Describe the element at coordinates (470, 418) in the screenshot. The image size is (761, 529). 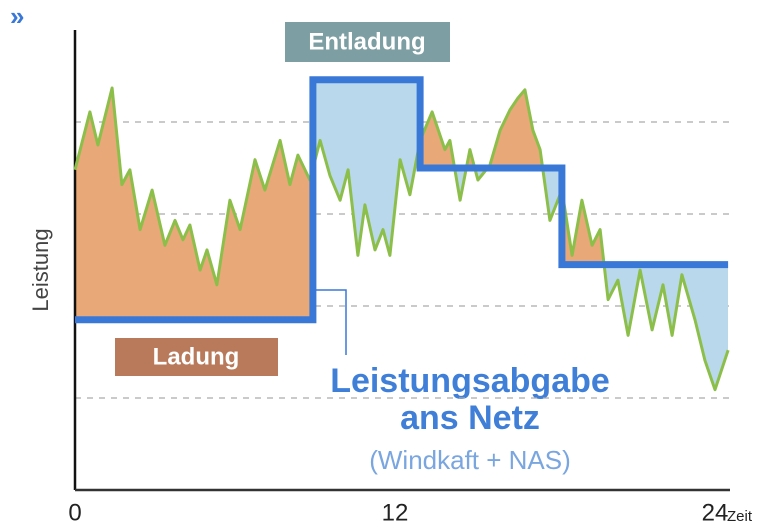
I see `series-label: ans Netz` at that location.